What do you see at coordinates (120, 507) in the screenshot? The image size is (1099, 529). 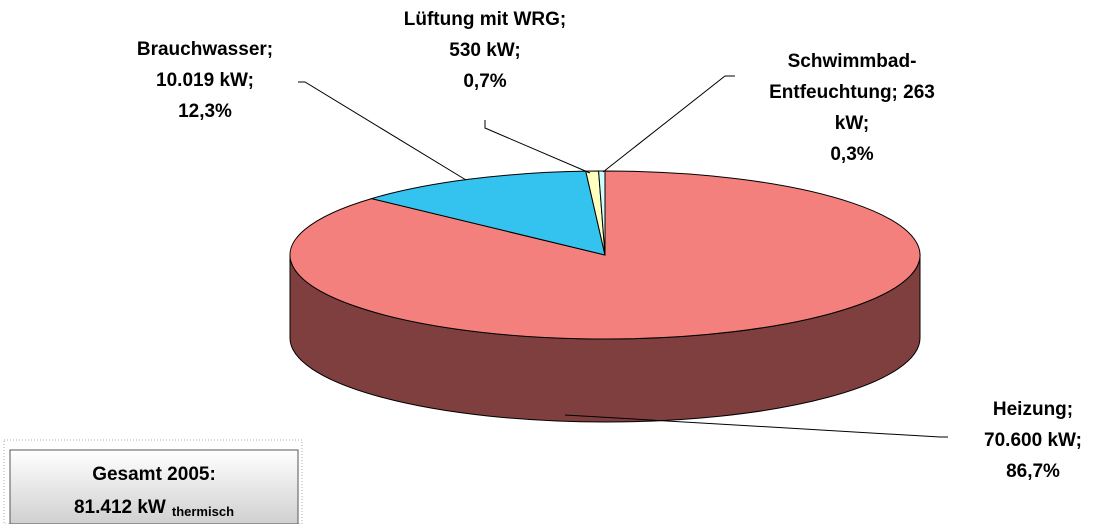 I see `total-value-text: 81.412 kW` at bounding box center [120, 507].